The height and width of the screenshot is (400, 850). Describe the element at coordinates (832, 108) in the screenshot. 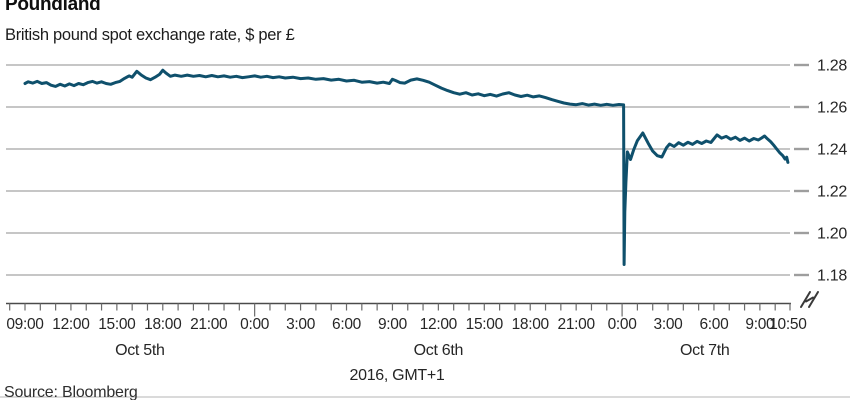

I see `y-tick-label: 1.26` at that location.